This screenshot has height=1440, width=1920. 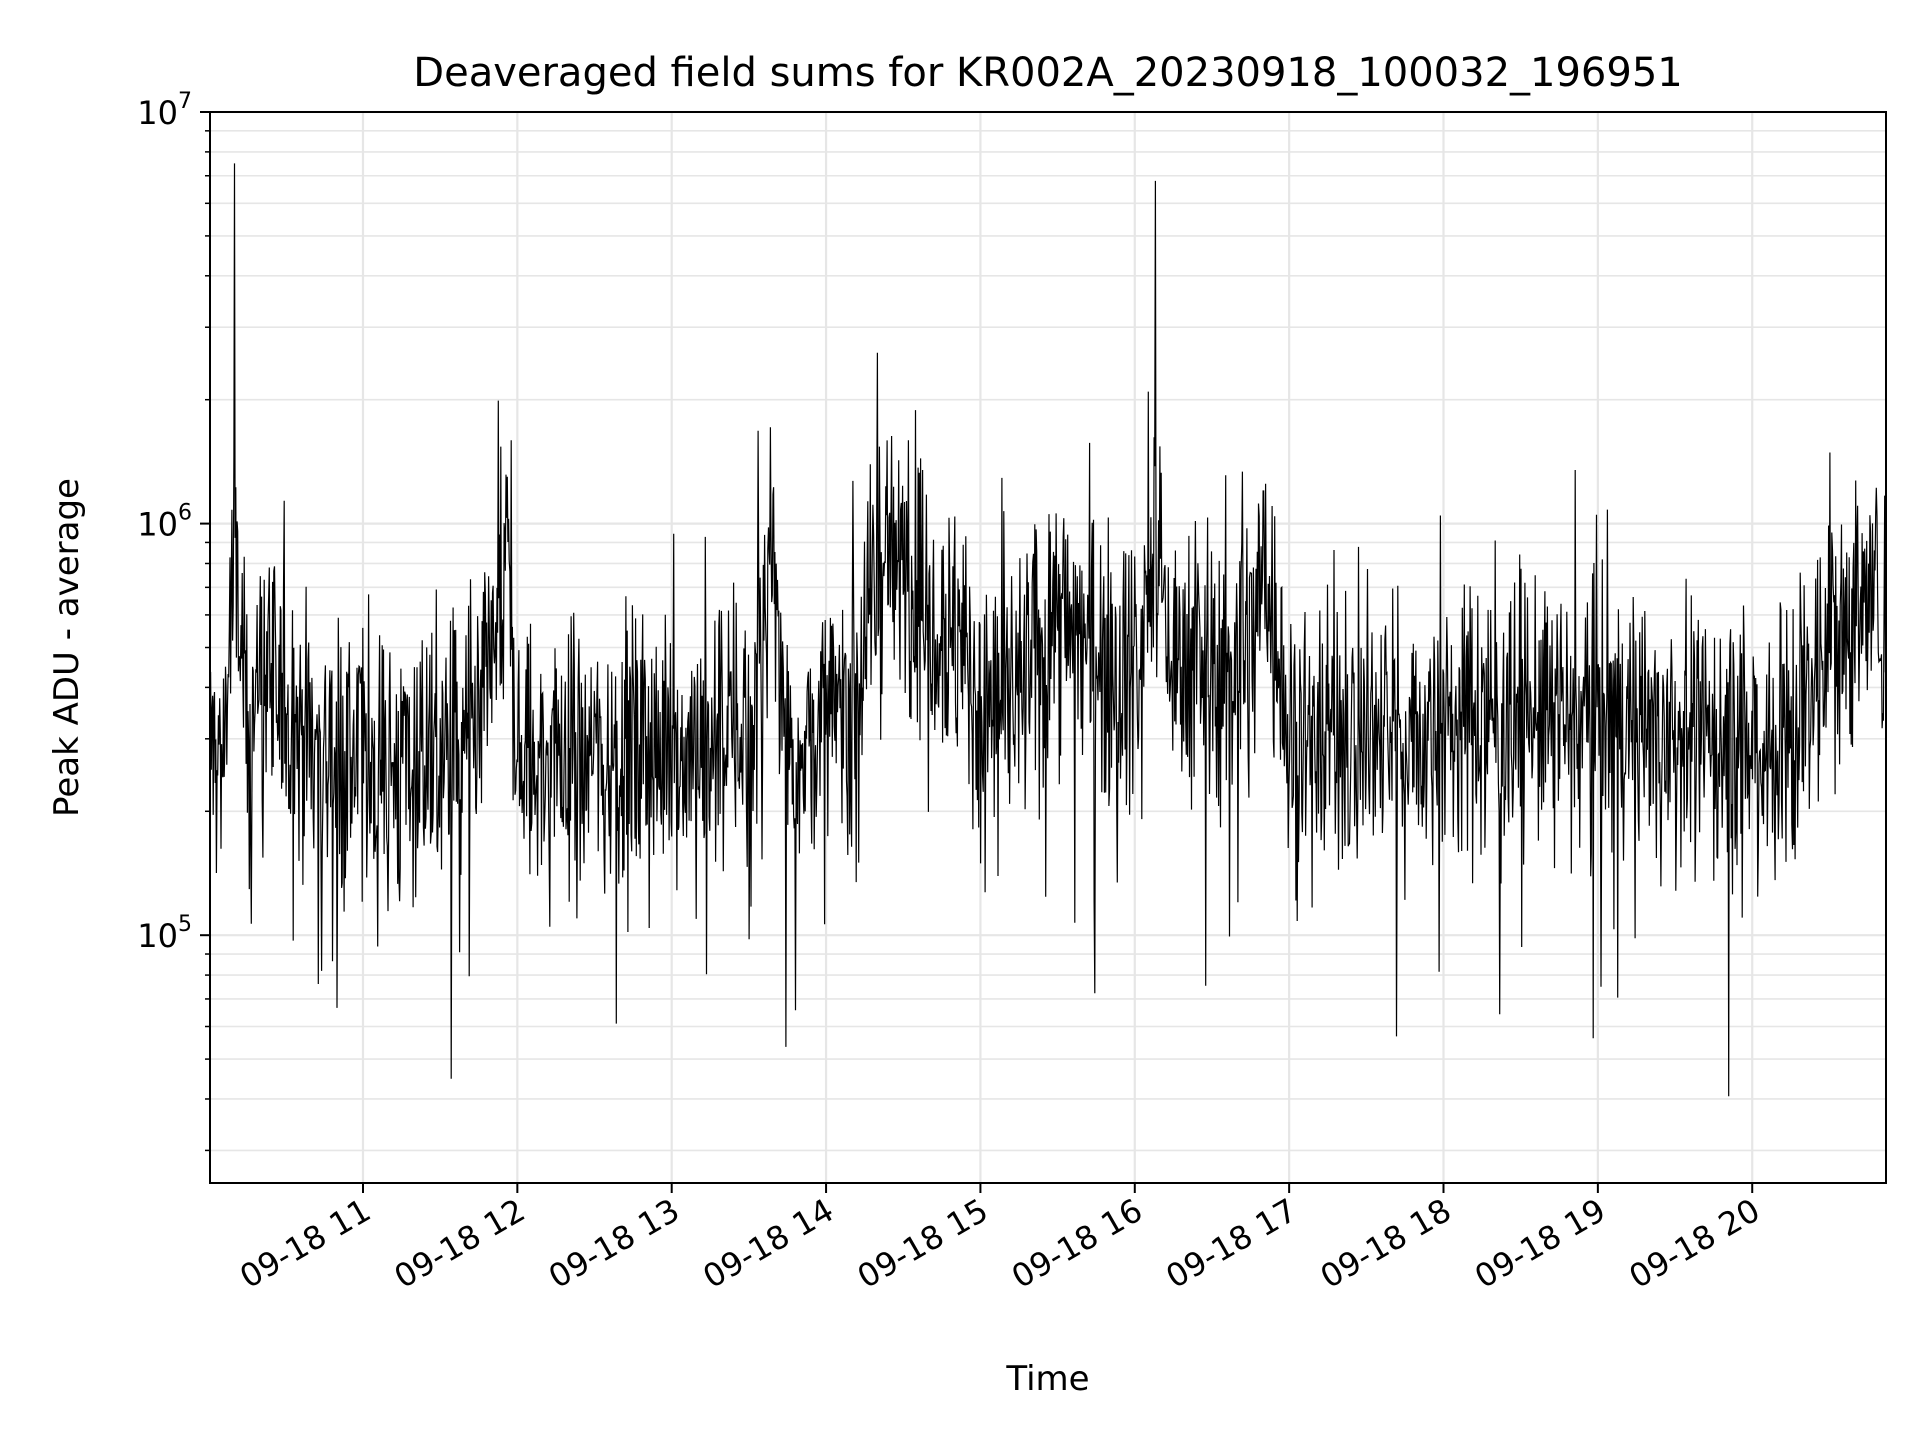 What do you see at coordinates (1047, 1379) in the screenshot?
I see `x-axis-label: Time` at bounding box center [1047, 1379].